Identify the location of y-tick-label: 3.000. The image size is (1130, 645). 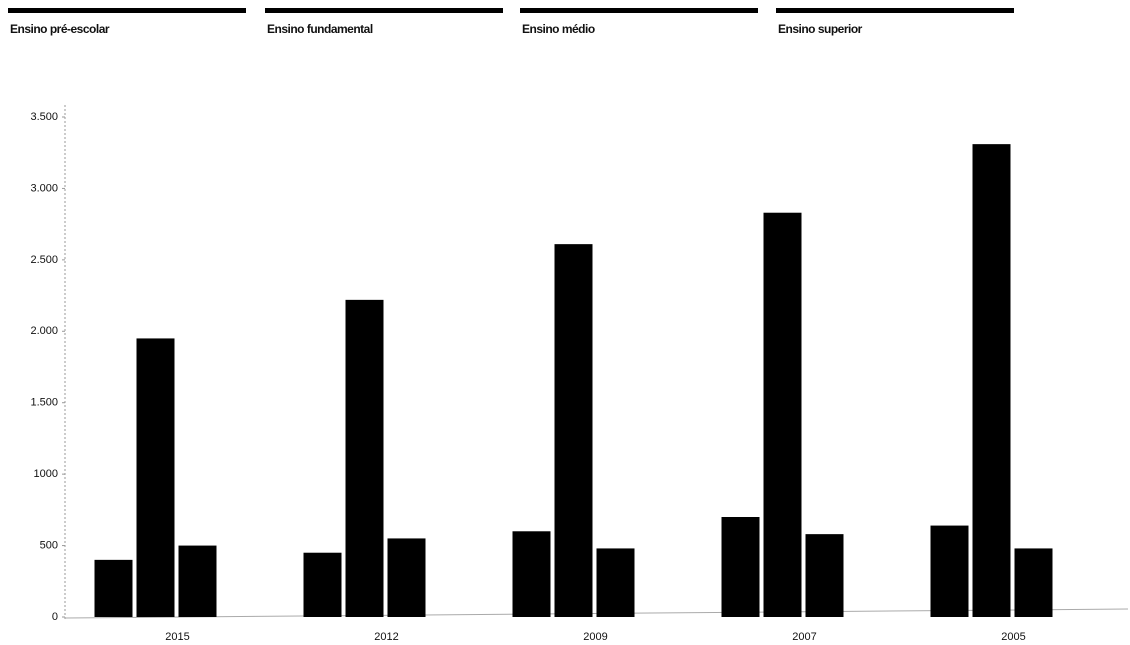
(44, 188).